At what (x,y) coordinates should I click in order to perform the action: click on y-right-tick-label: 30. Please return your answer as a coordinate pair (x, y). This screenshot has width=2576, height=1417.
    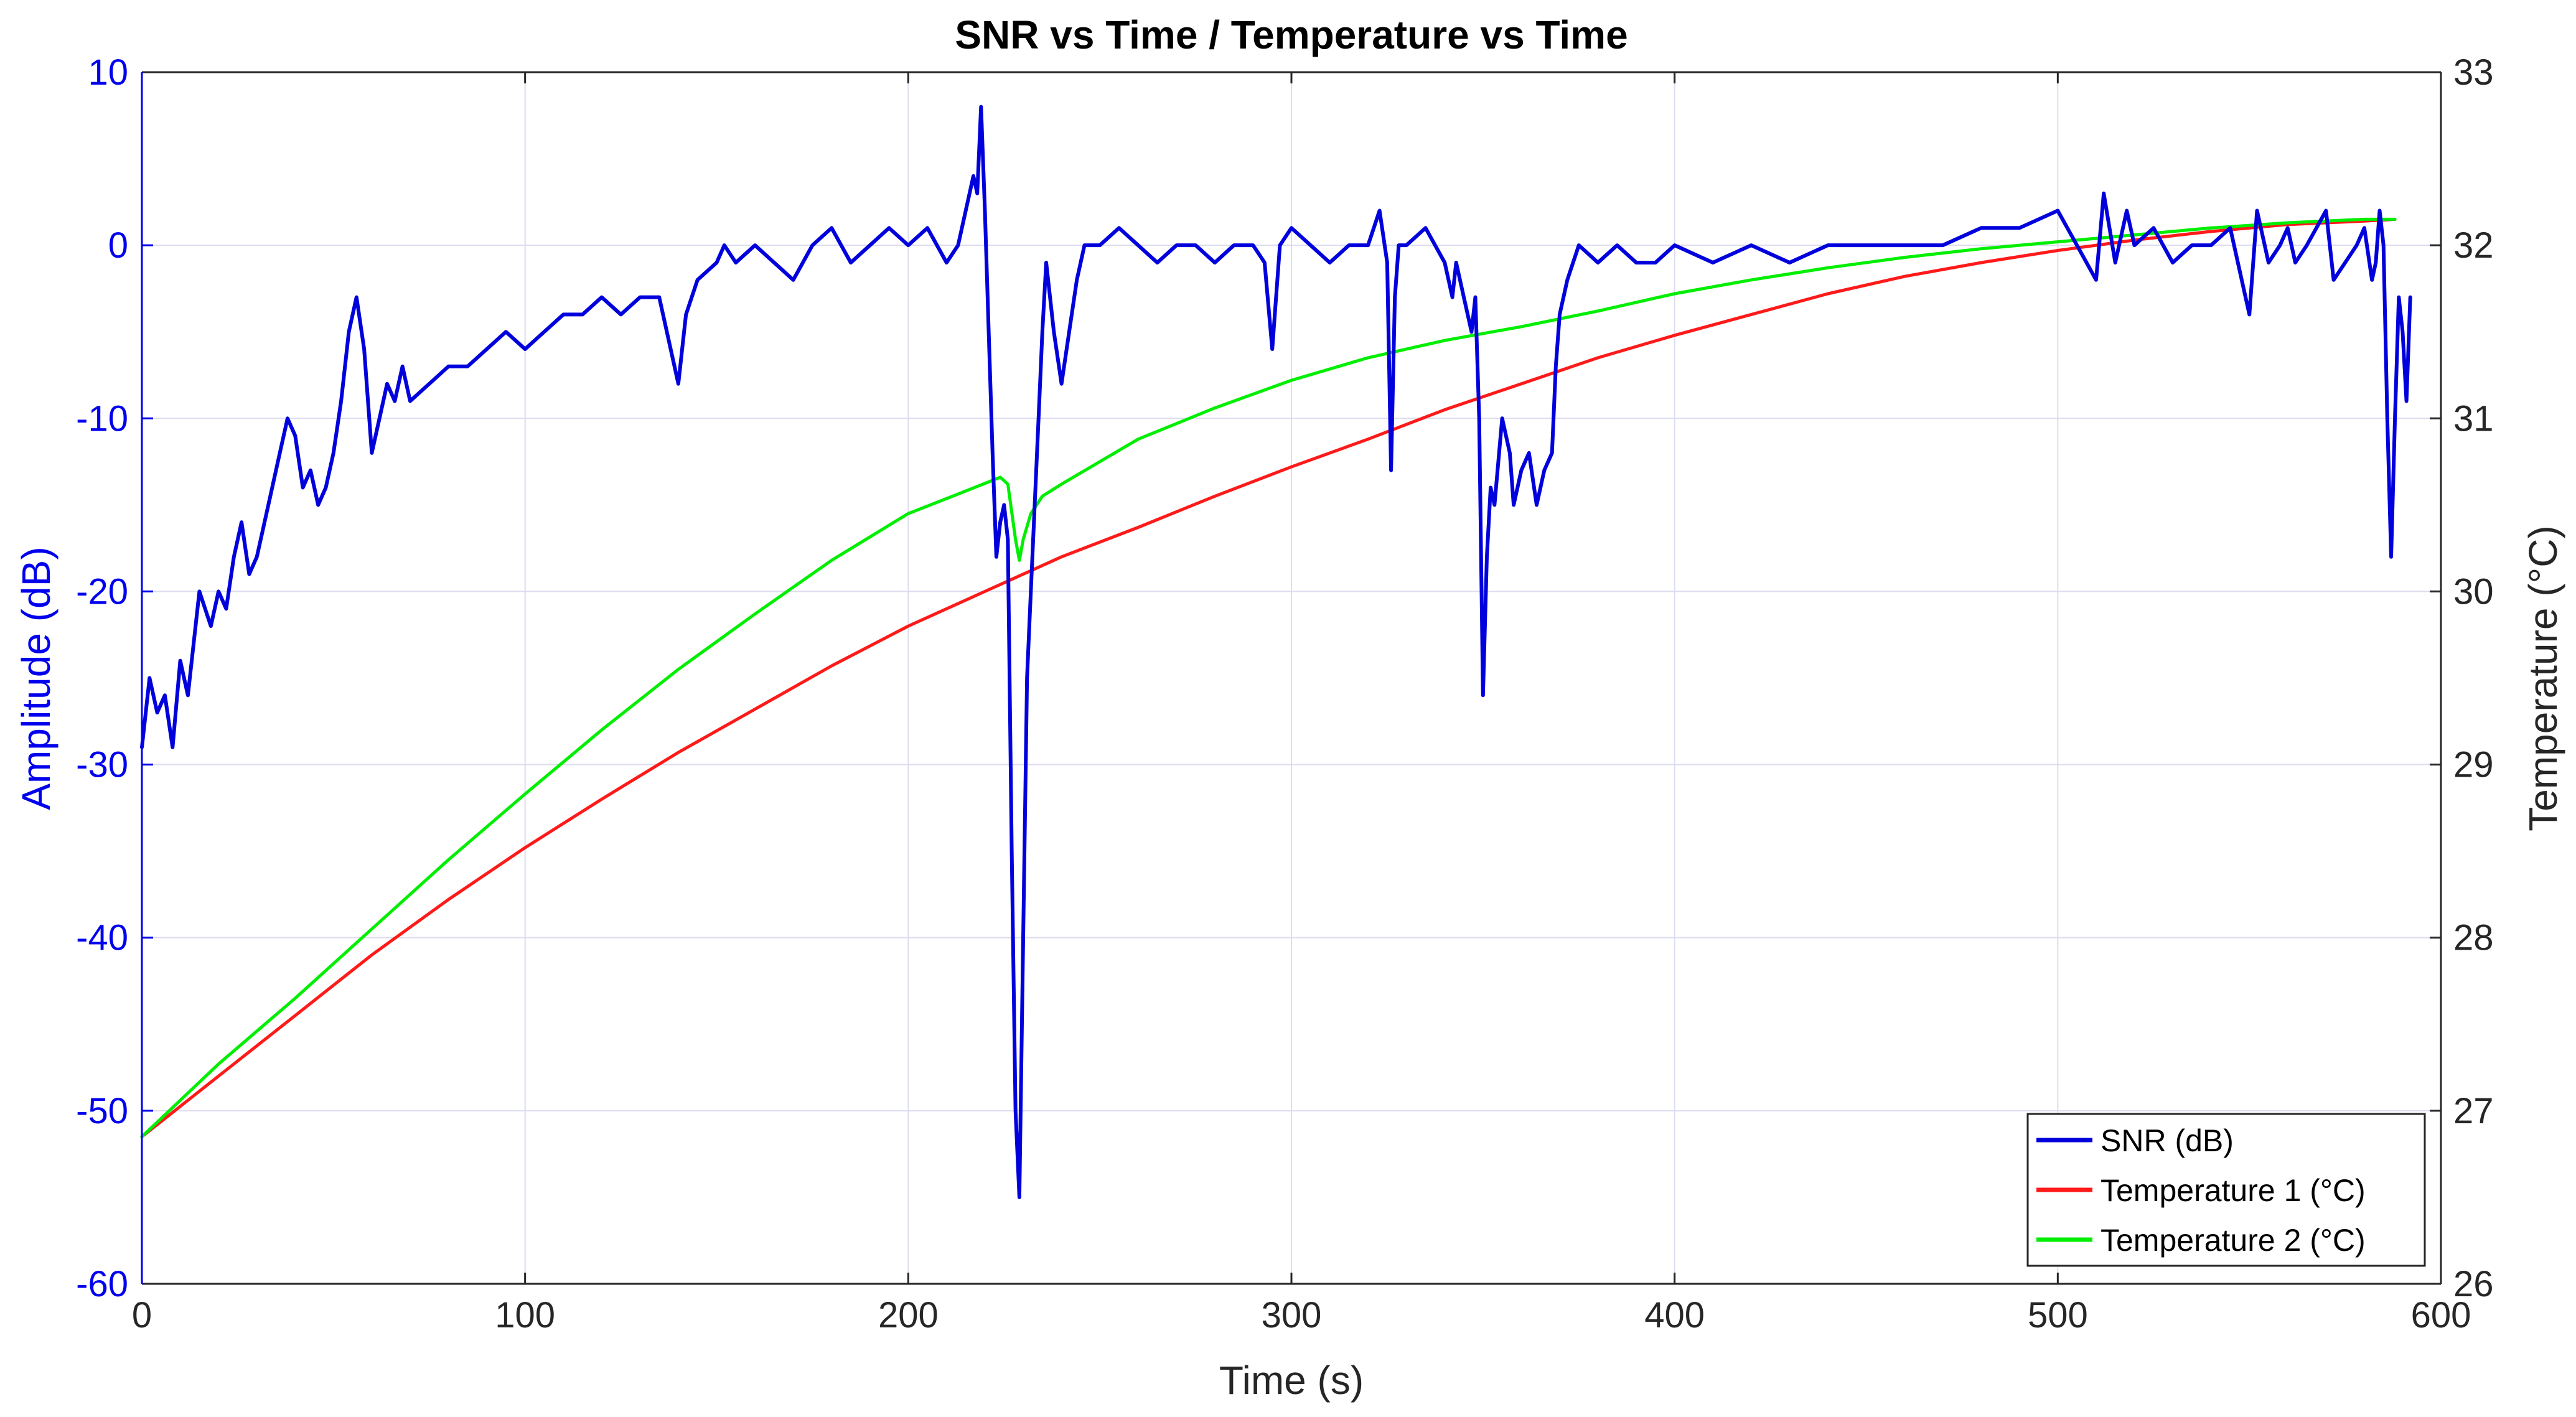
    Looking at the image, I should click on (2473, 591).